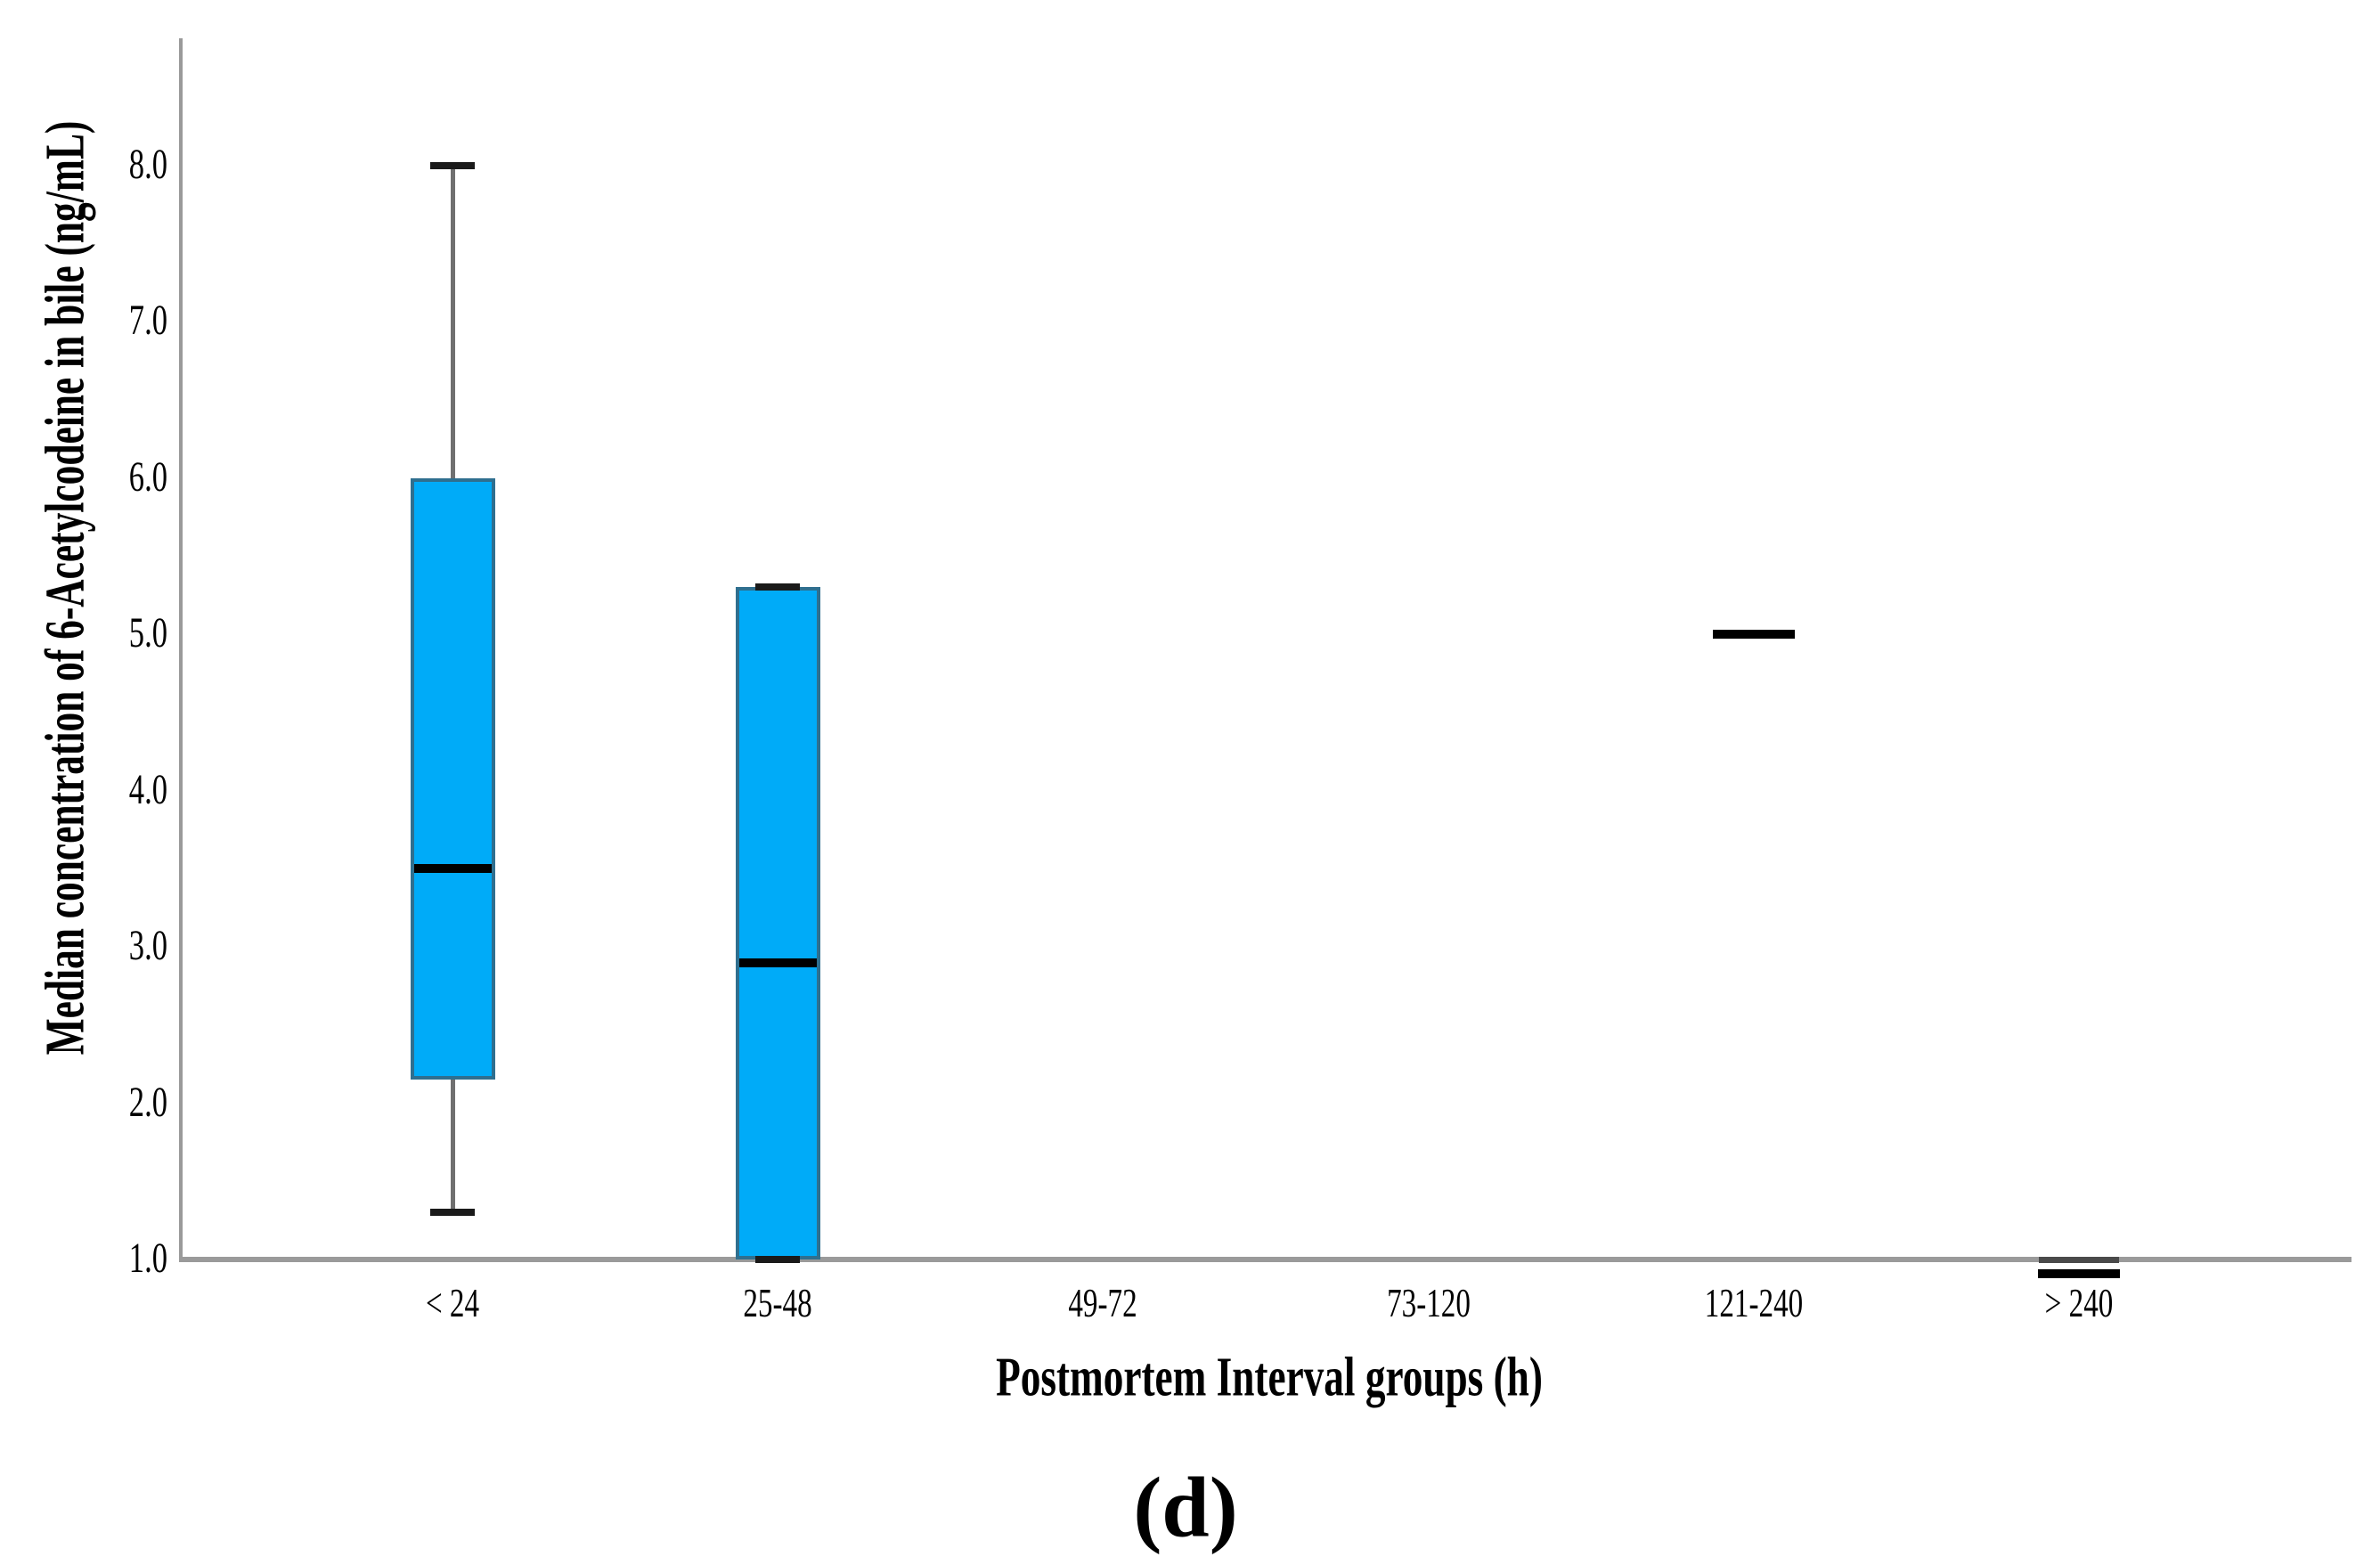 The image size is (2380, 1565). Describe the element at coordinates (452, 321) in the screenshot. I see `upper-whisker-line` at that location.